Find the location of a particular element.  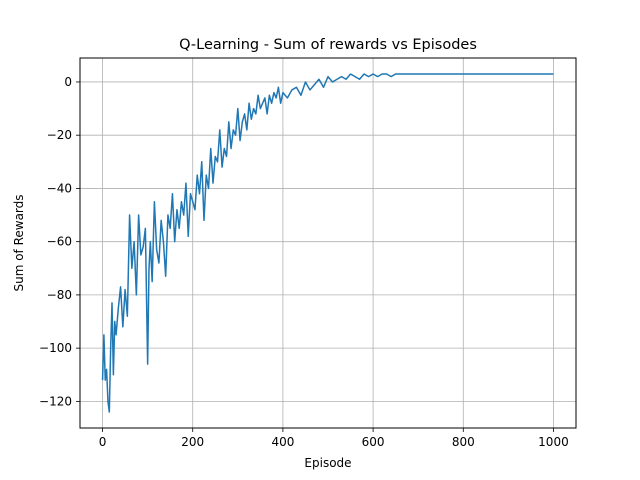

x-tick-label: 1000 is located at coordinates (553, 442).